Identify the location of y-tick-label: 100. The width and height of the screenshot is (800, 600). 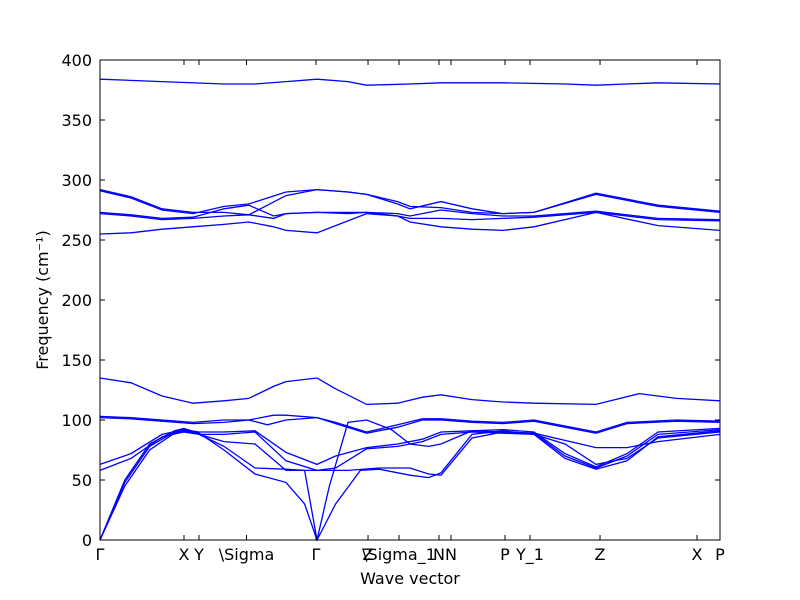
(76, 420).